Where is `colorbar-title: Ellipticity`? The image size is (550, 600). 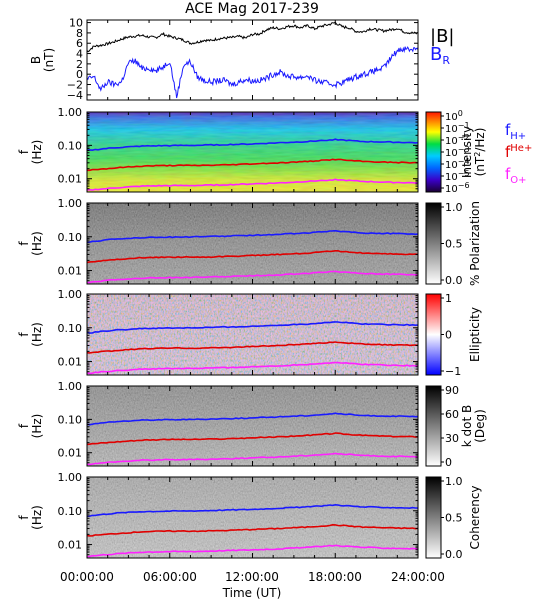 colorbar-title: Ellipticity is located at coordinates (475, 334).